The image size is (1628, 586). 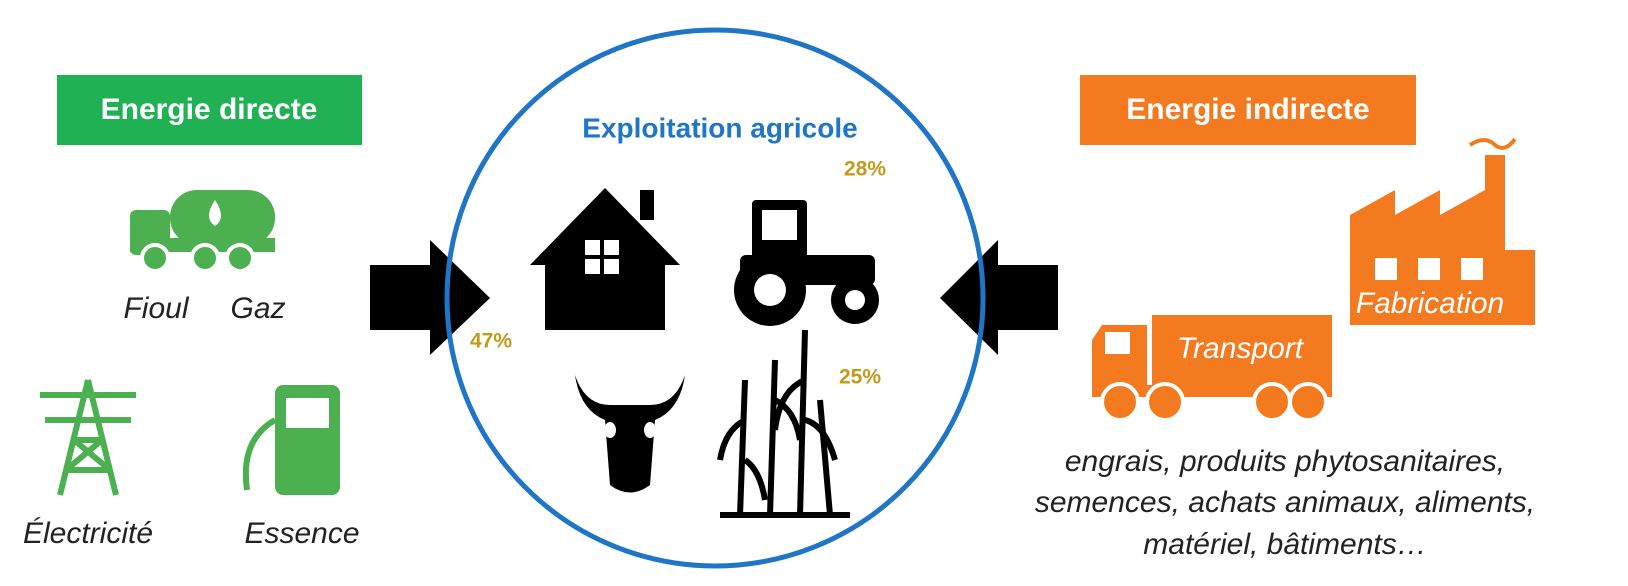 What do you see at coordinates (806, 263) in the screenshot?
I see `tractor-icon` at bounding box center [806, 263].